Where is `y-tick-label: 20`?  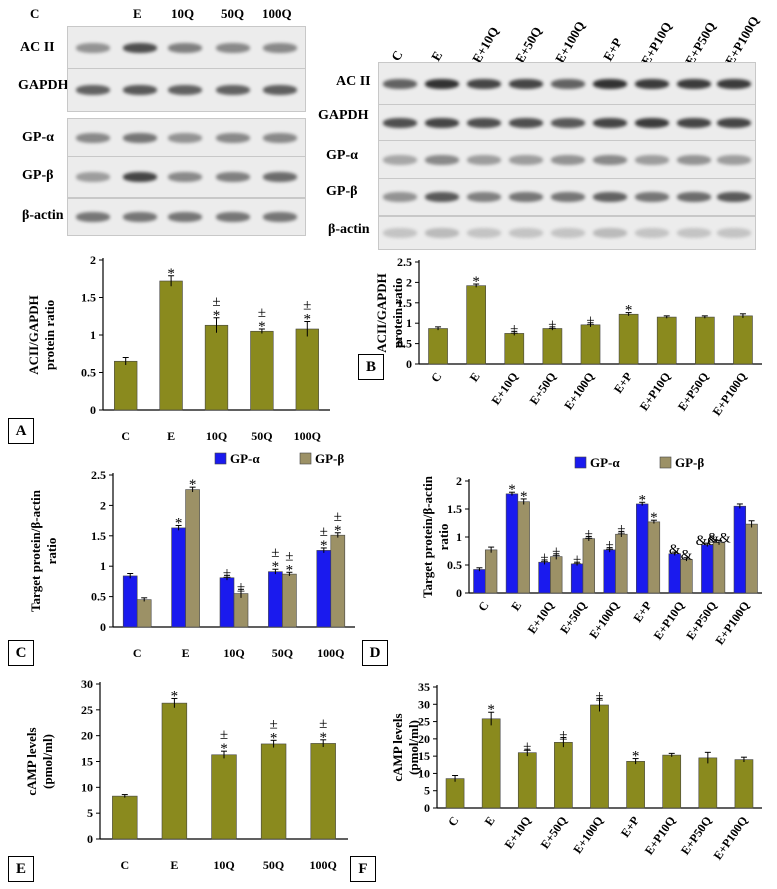 y-tick-label: 20 is located at coordinates (424, 739).